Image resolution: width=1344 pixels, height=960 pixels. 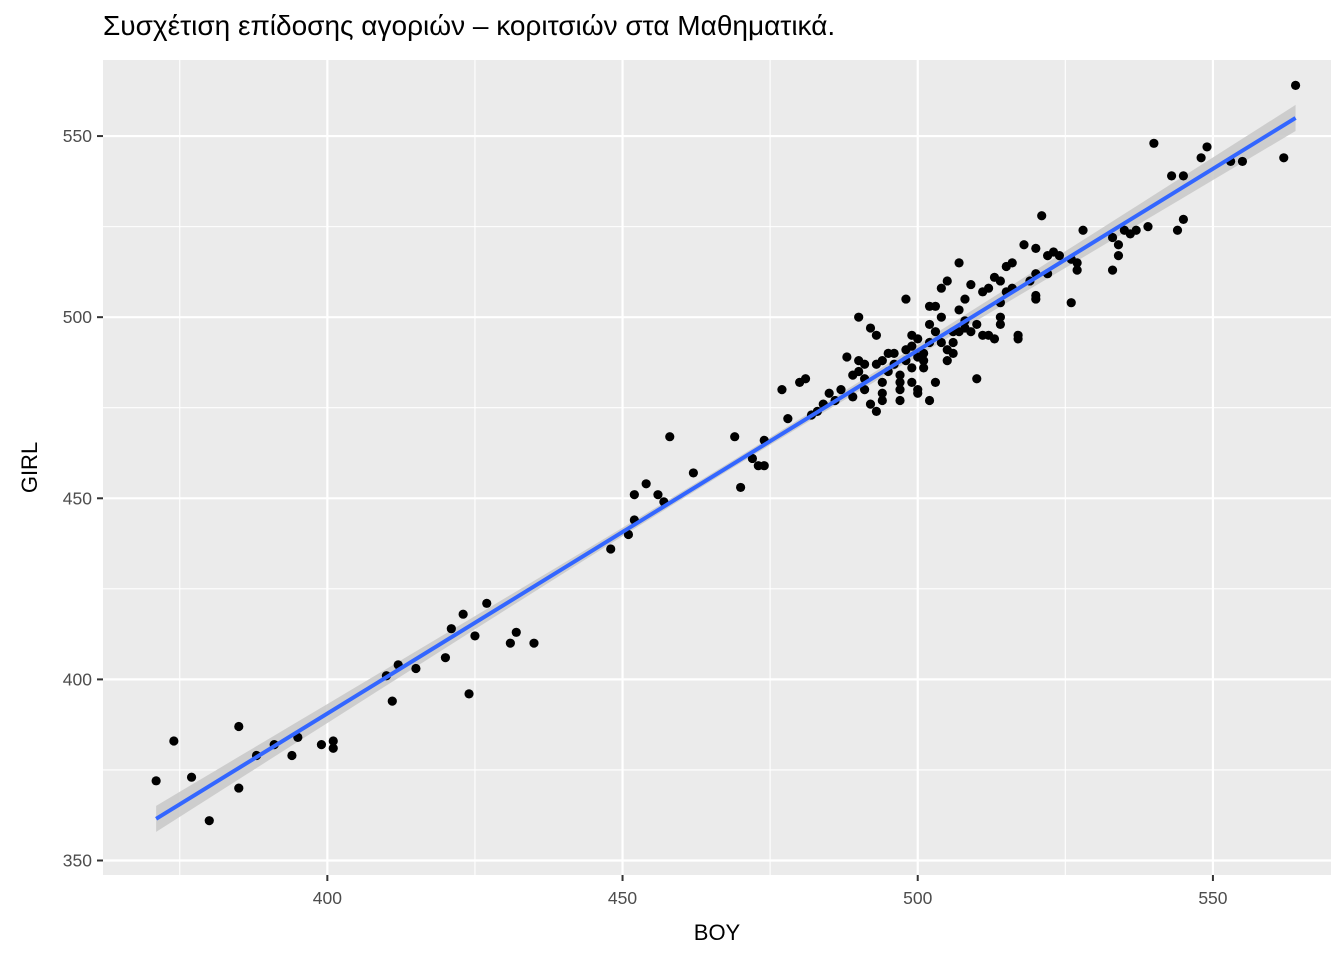 What do you see at coordinates (770, 891) in the screenshot?
I see `x-axis: 400 450 500 550` at bounding box center [770, 891].